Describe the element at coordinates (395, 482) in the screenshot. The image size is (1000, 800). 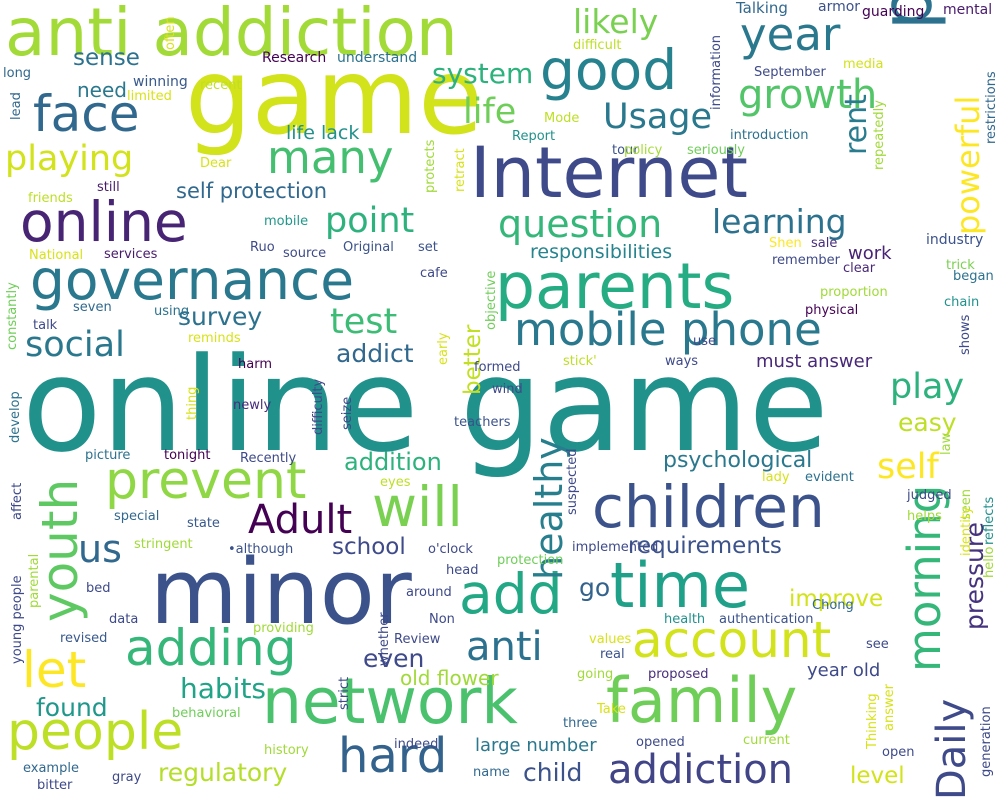
I see `cloud-word: eyes` at that location.